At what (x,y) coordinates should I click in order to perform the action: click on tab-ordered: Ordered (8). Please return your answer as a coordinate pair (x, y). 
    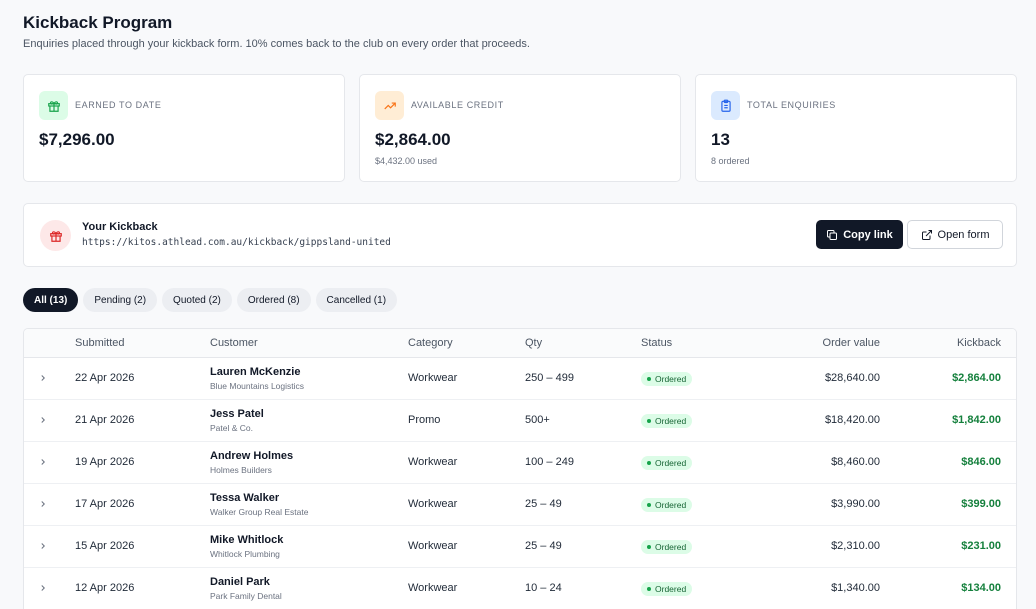
    Looking at the image, I should click on (273, 300).